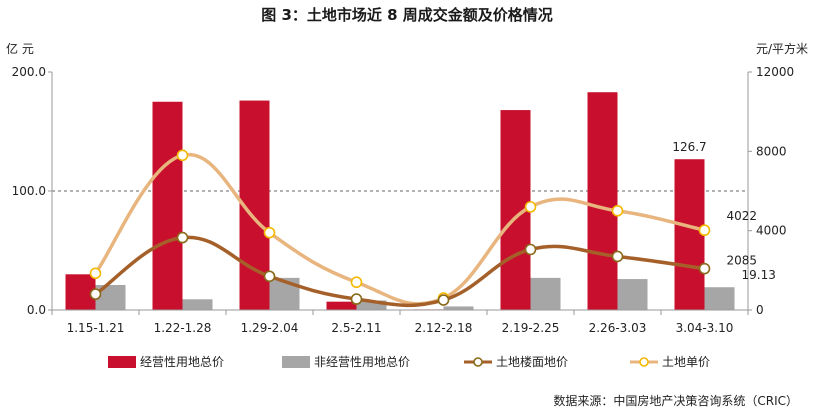 The height and width of the screenshot is (414, 814). Describe the element at coordinates (705, 328) in the screenshot. I see `x-tick-label: 3.04-3.10` at that location.